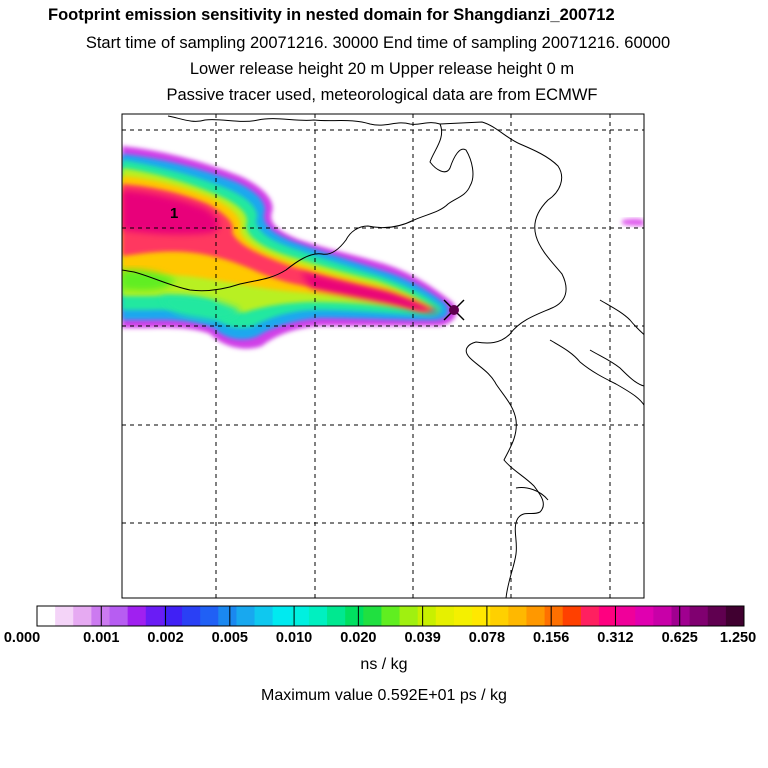 The height and width of the screenshot is (768, 768). Describe the element at coordinates (738, 638) in the screenshot. I see `colorbar-tick-label: 1.250` at that location.